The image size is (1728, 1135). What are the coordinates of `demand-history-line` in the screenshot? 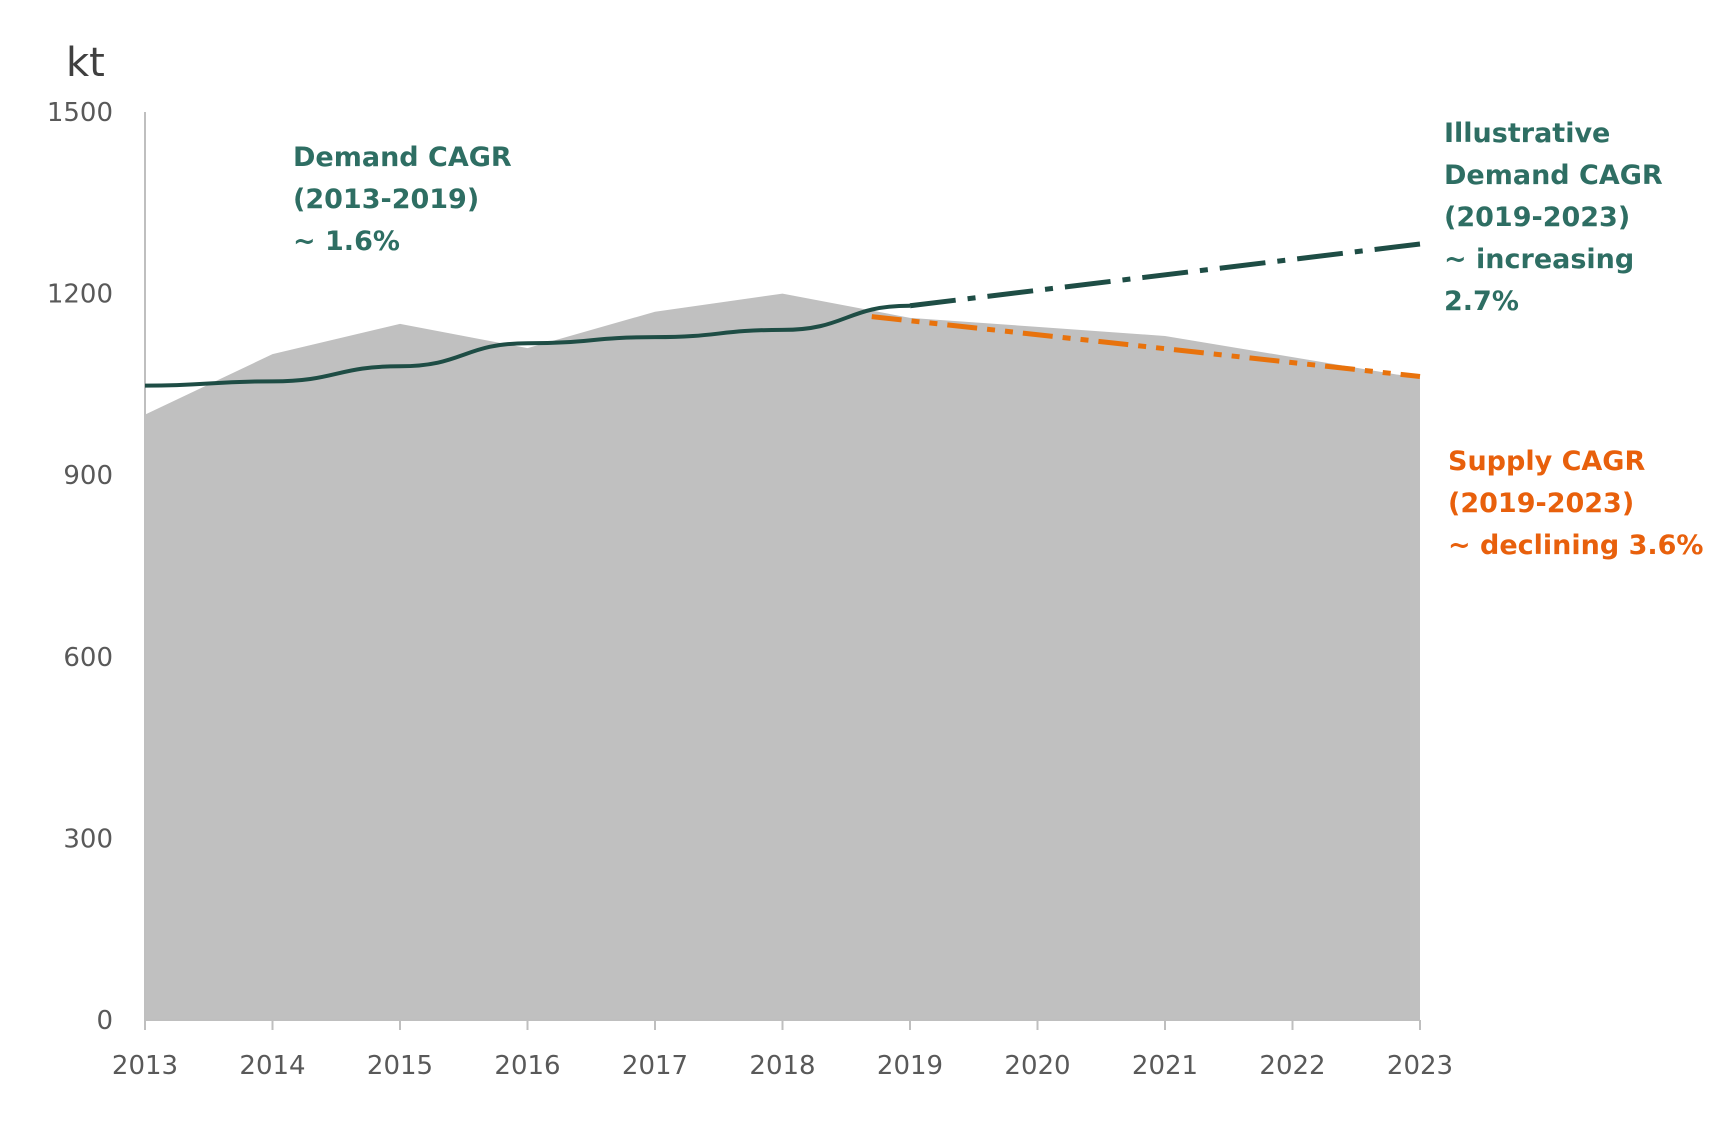 It's located at (527, 345).